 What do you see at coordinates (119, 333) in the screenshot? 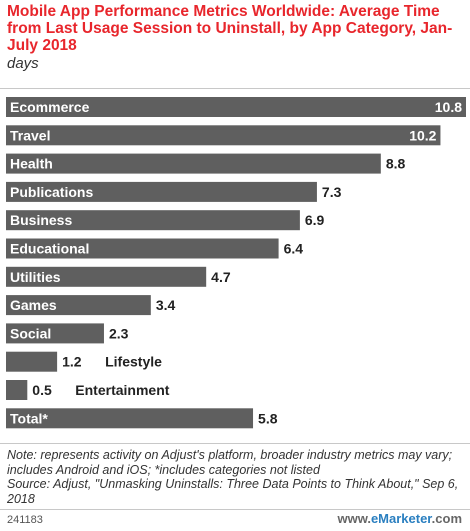
I see `value-label-social: 2.3` at bounding box center [119, 333].